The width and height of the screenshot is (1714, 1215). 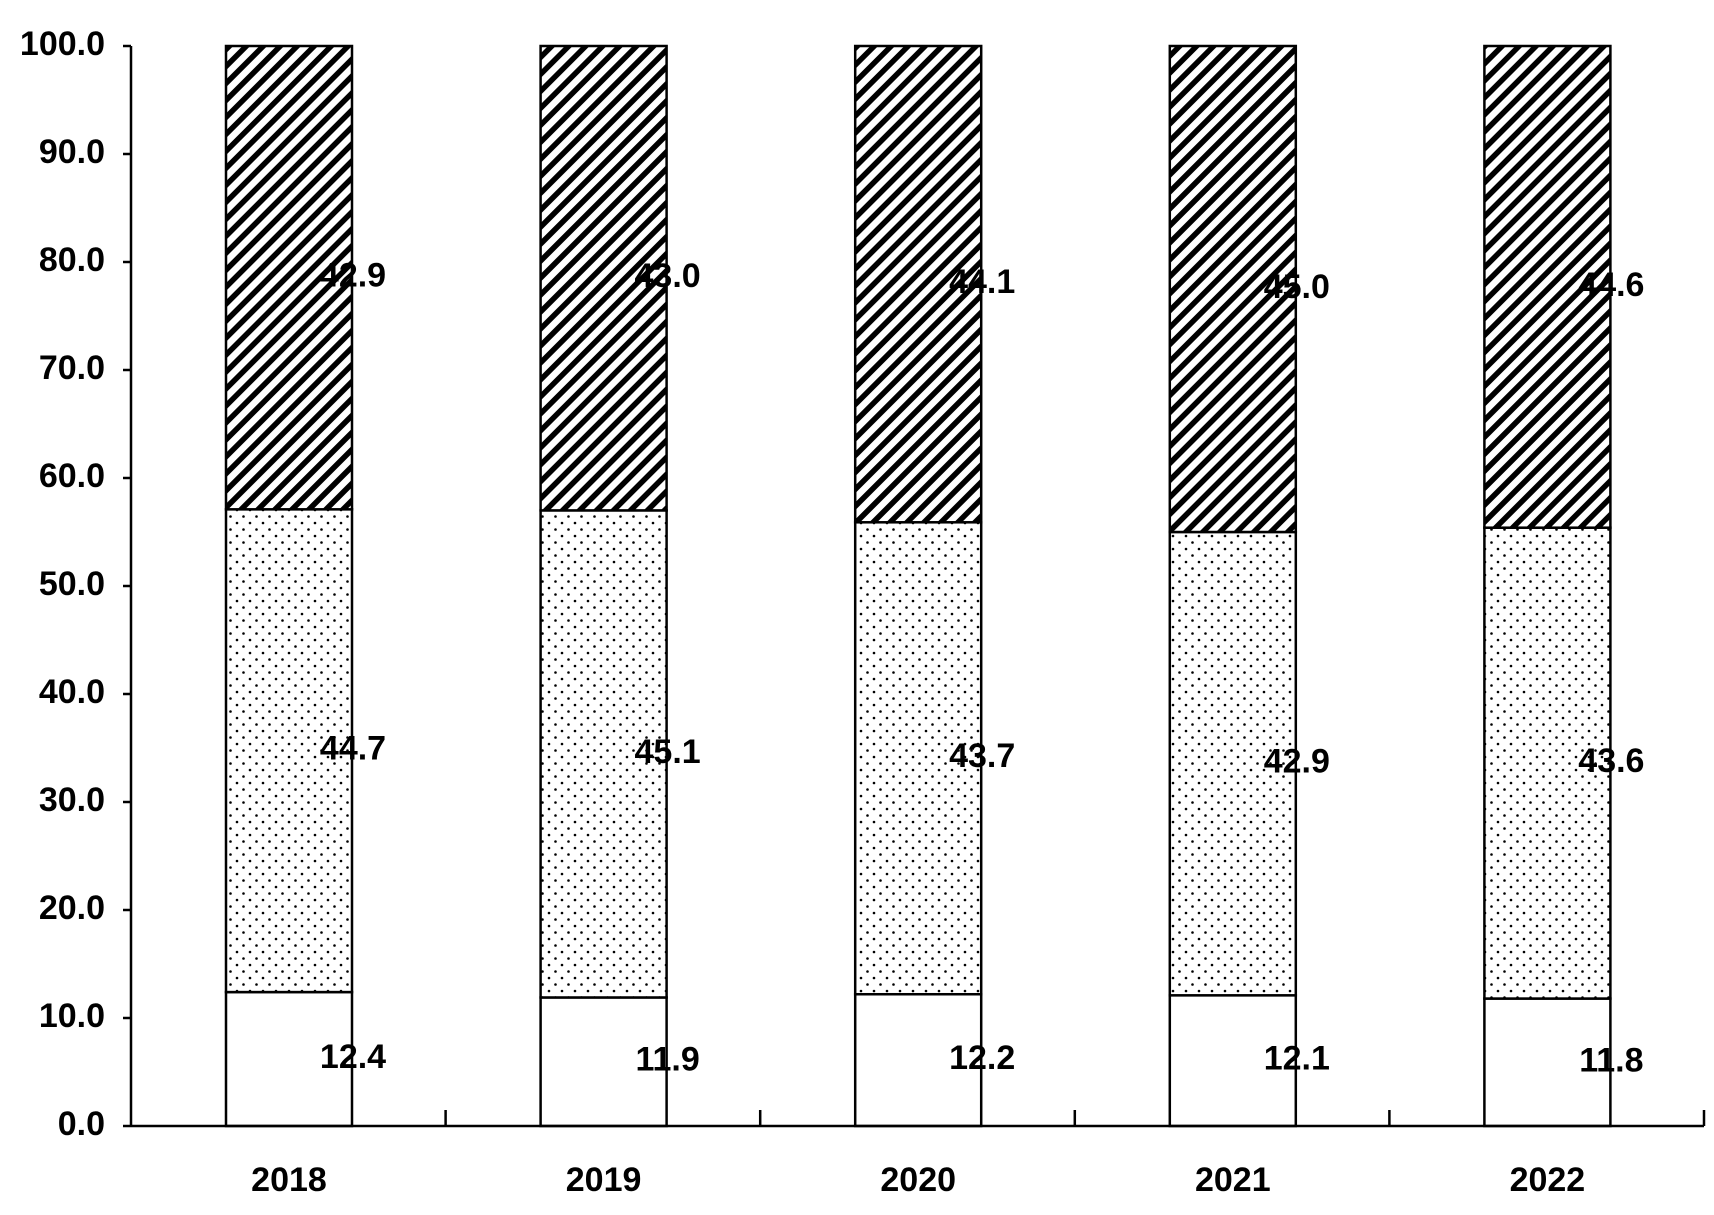 I want to click on y-tick-label: 80.0, so click(x=72, y=260).